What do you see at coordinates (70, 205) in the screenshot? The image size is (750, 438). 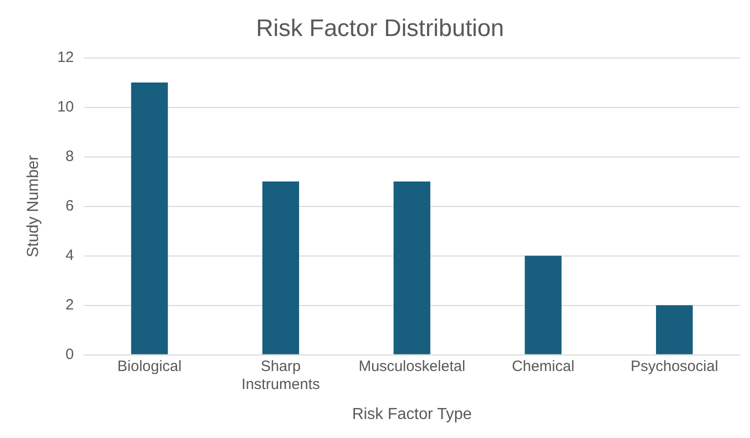 I see `y-tick-label: 6` at bounding box center [70, 205].